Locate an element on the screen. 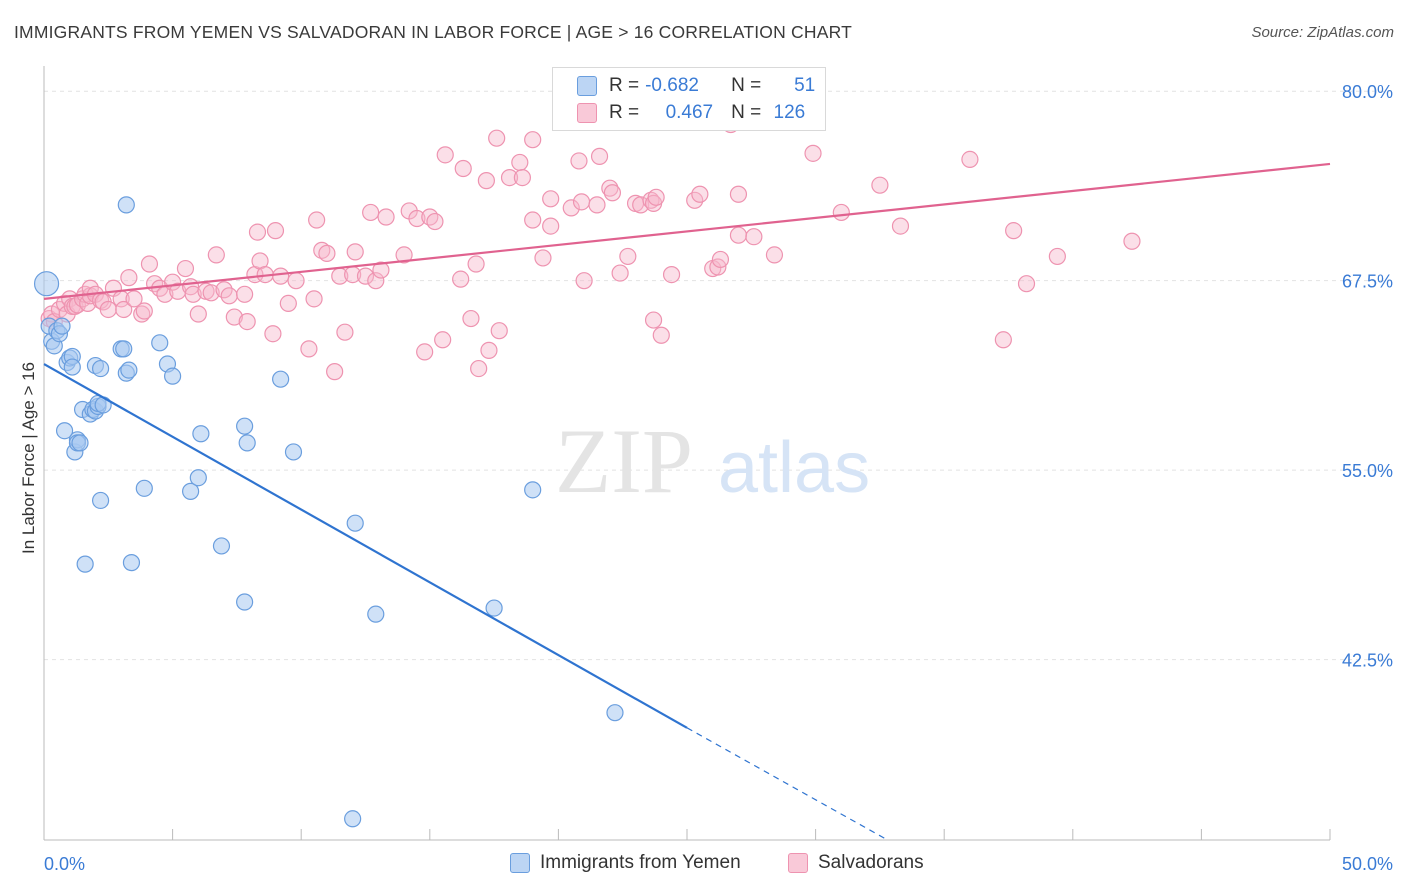 This screenshot has height=892, width=1406. watermark: ZIP atlas is located at coordinates (712, 461).